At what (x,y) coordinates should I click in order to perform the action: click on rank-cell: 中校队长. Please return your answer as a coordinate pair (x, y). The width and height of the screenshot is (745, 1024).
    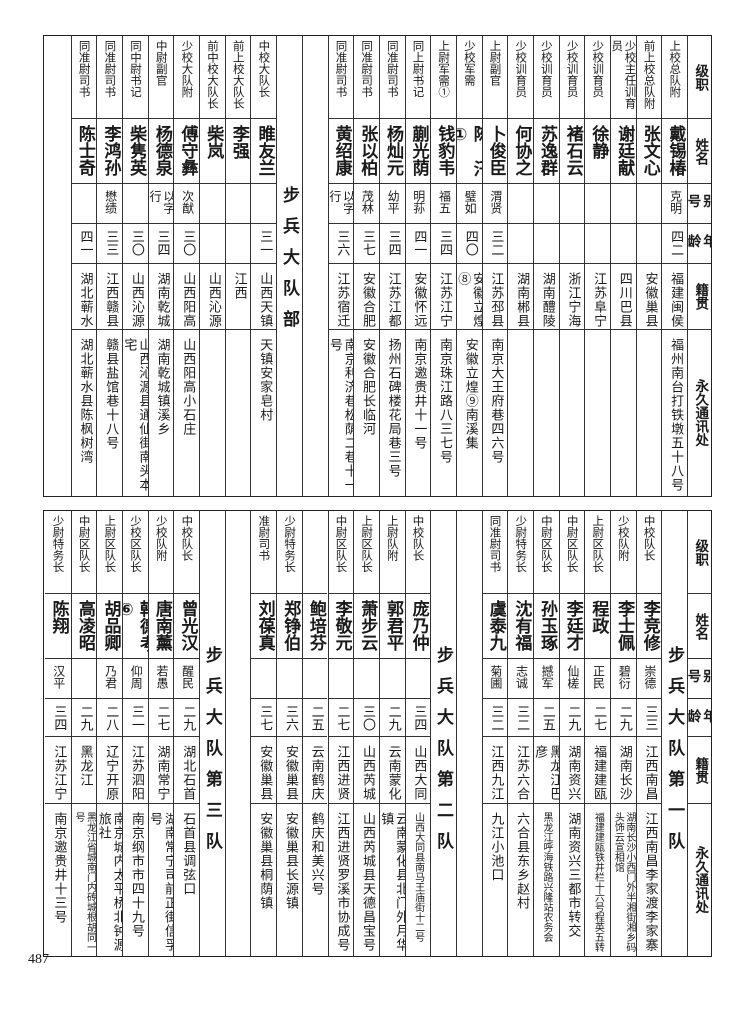
    Looking at the image, I should click on (418, 538).